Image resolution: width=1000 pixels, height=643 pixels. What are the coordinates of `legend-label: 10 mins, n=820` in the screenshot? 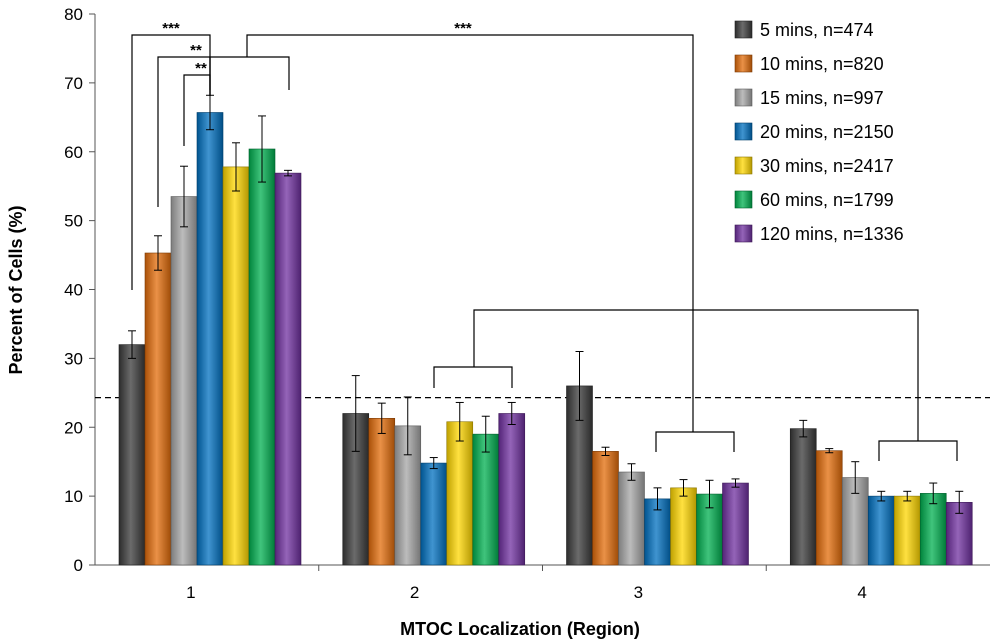 It's located at (822, 64).